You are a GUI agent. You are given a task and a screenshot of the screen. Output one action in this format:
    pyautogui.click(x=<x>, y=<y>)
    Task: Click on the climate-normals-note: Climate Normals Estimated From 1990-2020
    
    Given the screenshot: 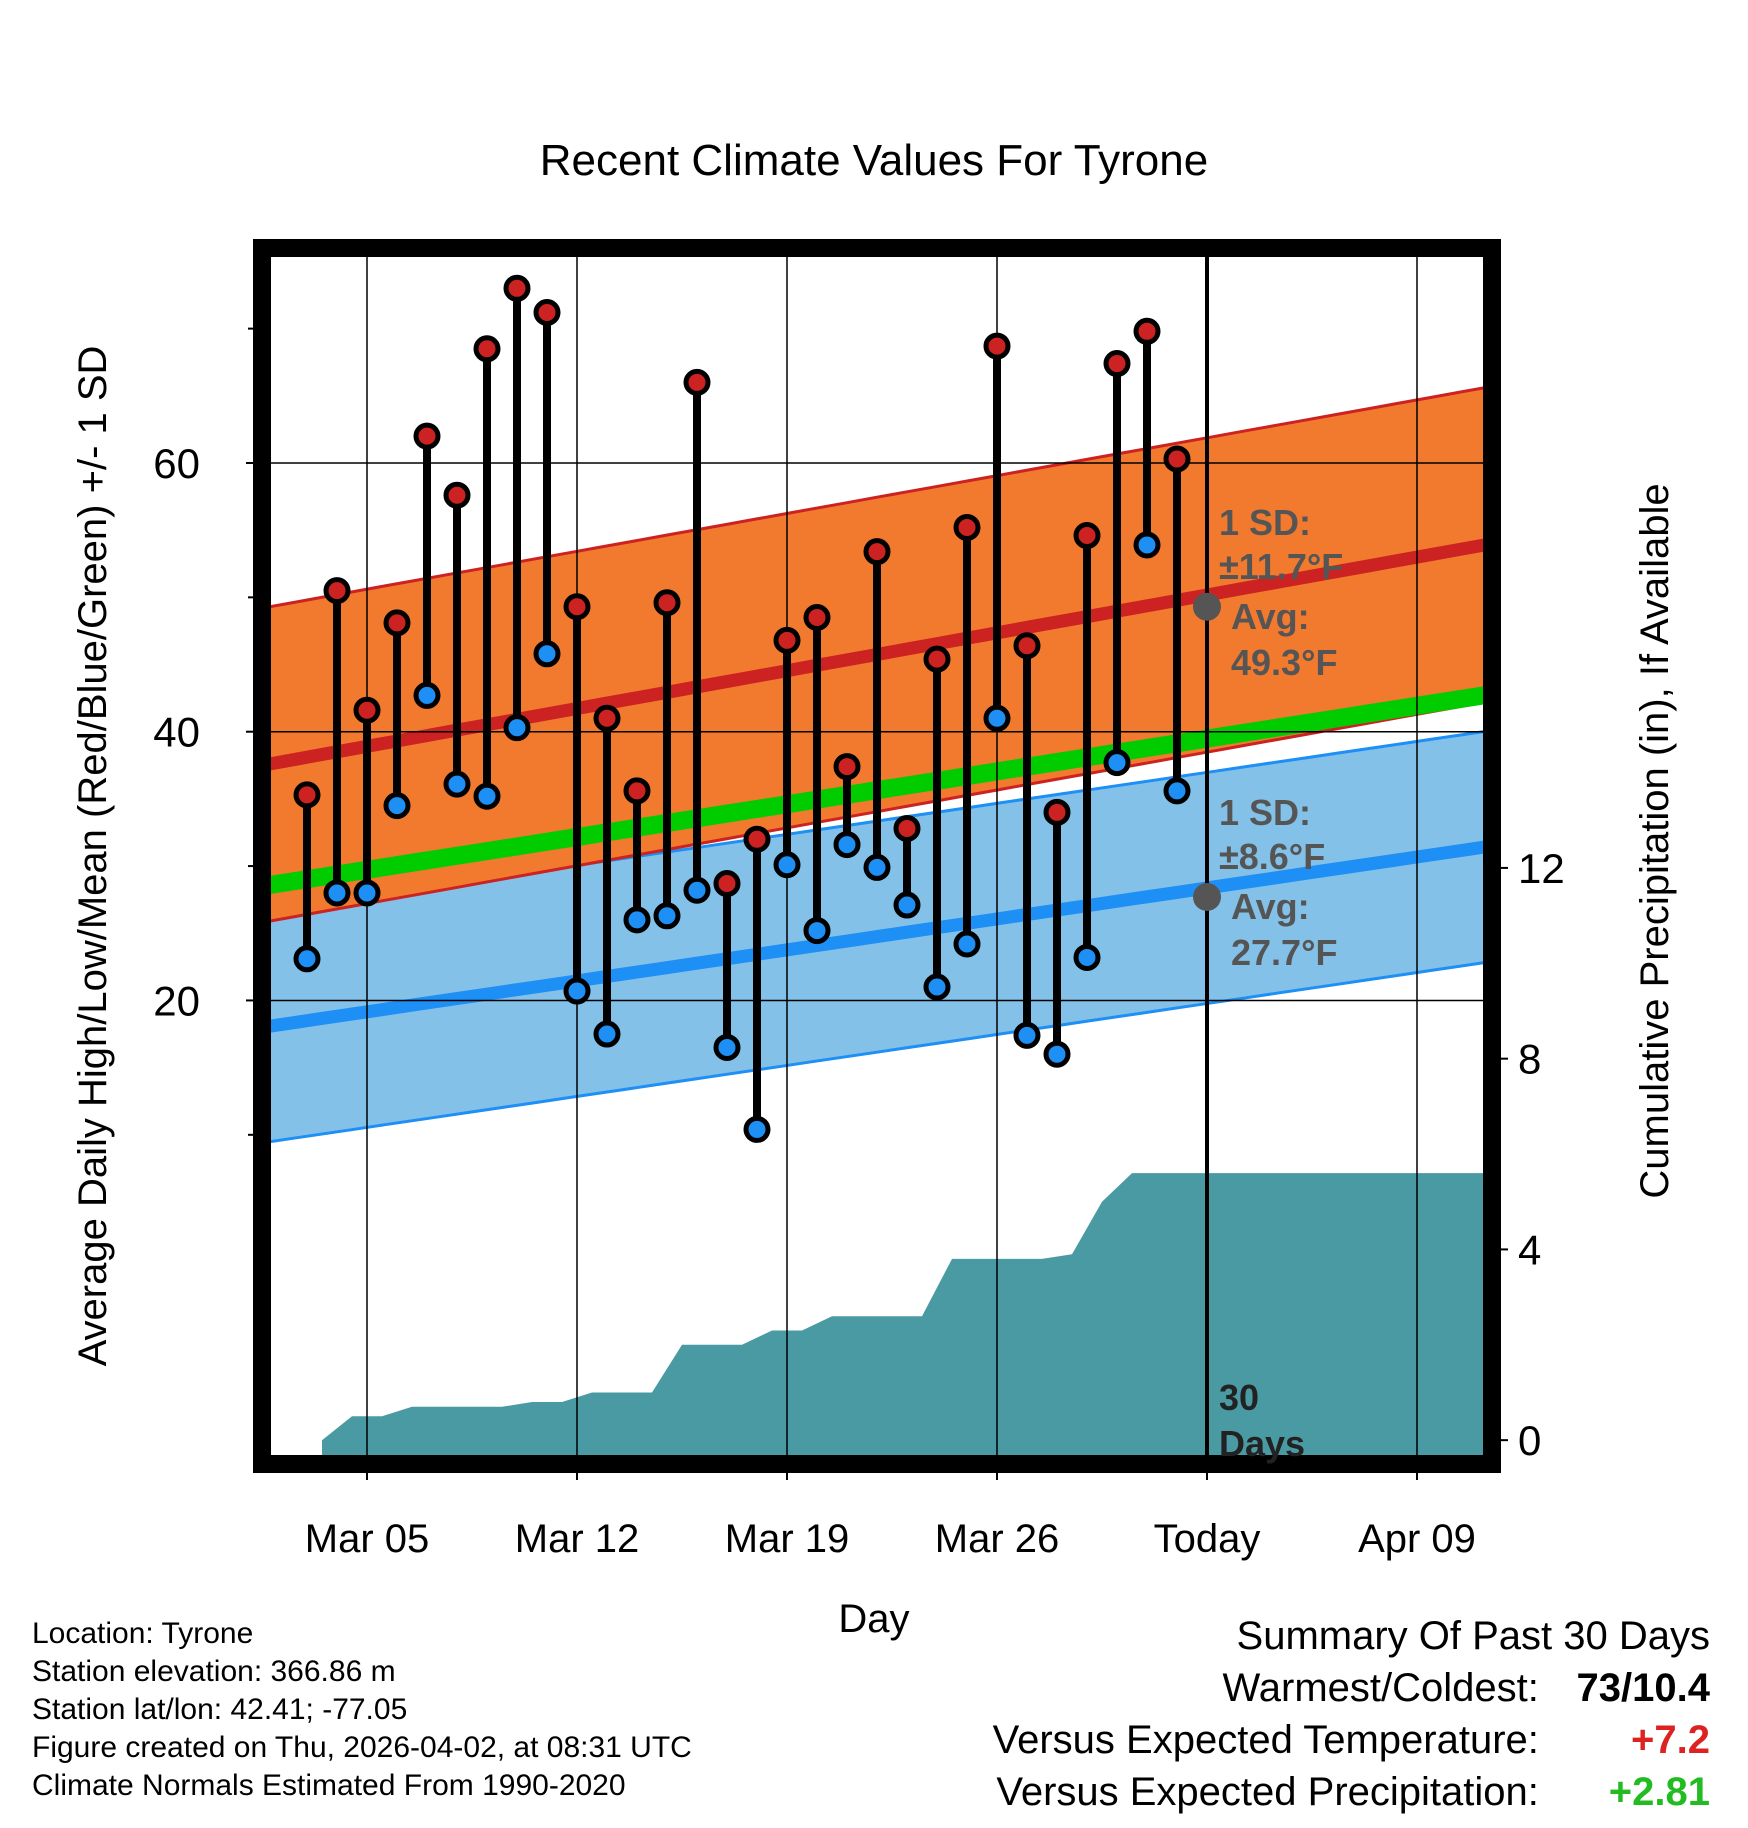 What is the action you would take?
    pyautogui.click(x=329, y=1785)
    